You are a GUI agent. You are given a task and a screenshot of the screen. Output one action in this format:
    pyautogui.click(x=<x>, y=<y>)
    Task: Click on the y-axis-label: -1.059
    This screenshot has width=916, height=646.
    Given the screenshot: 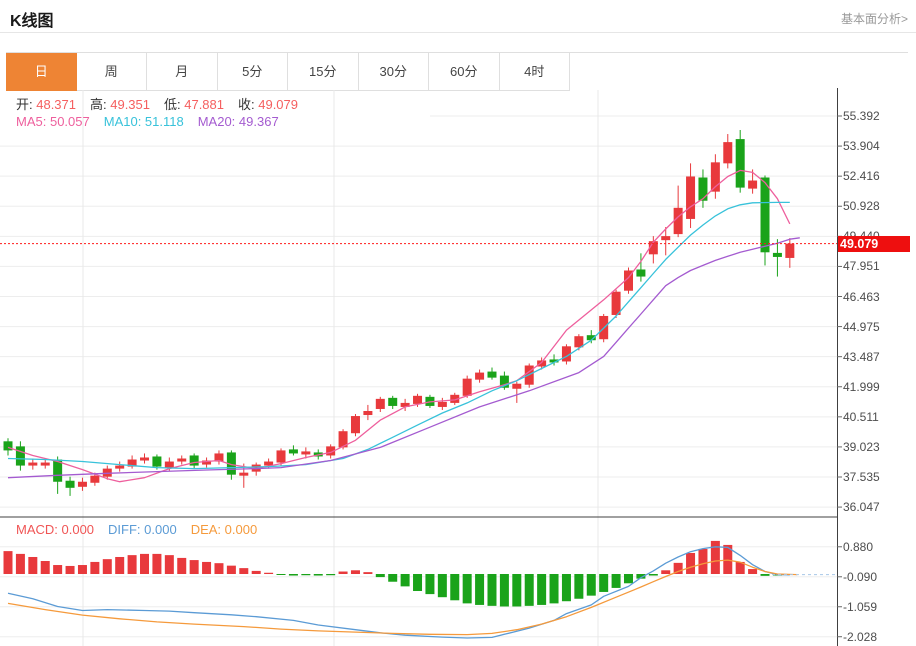 What is the action you would take?
    pyautogui.click(x=860, y=606)
    